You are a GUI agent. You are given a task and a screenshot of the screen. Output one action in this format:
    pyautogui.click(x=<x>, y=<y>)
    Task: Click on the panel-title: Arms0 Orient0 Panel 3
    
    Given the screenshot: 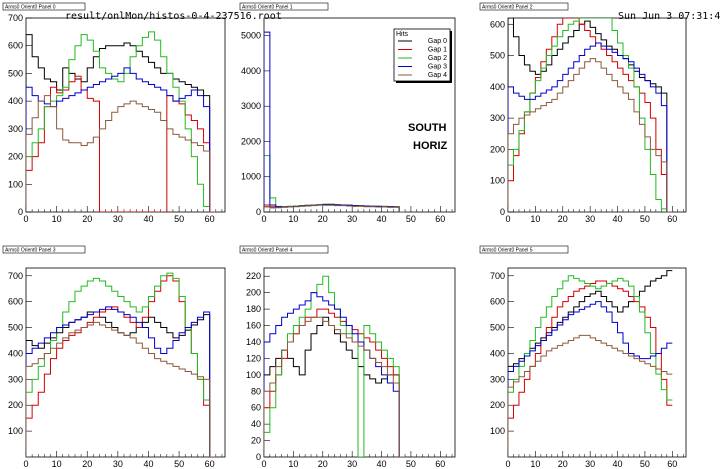 What is the action you would take?
    pyautogui.click(x=30, y=251)
    